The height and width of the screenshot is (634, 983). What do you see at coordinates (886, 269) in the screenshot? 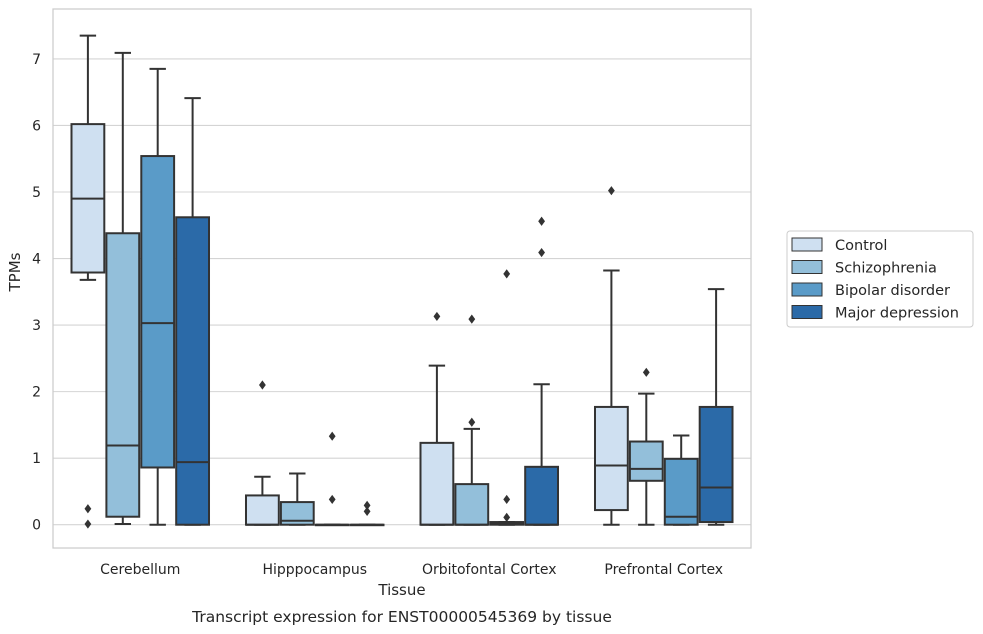
I see `legend-label: Schizophrenia` at bounding box center [886, 269].